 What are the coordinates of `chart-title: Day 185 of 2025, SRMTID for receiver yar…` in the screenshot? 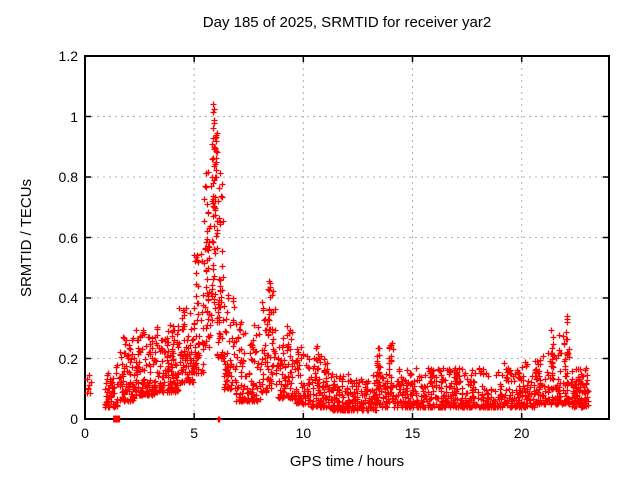 It's located at (347, 22).